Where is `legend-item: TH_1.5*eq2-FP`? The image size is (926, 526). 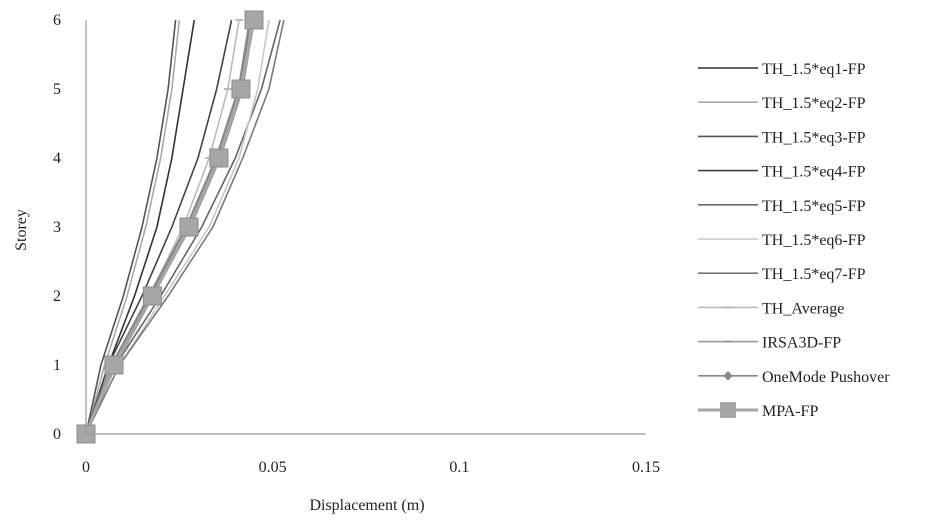
legend-item: TH_1.5*eq2-FP is located at coordinates (782, 103).